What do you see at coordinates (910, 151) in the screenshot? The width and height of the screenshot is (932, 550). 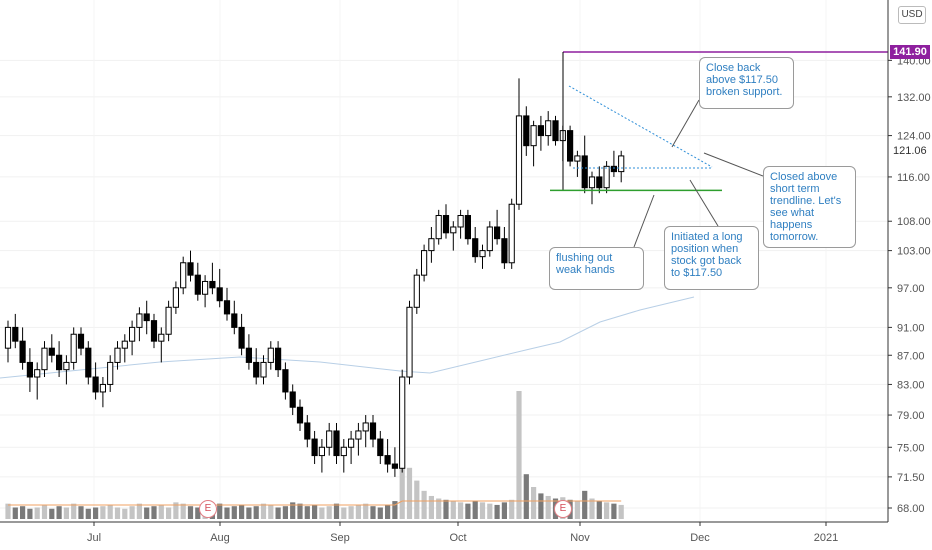 I see `last-price-label: 121.06` at bounding box center [910, 151].